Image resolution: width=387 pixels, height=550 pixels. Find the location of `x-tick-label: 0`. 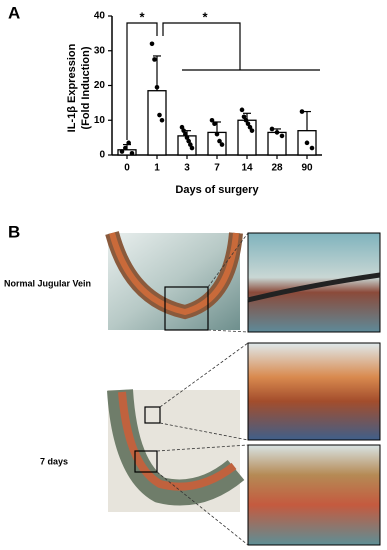

x-tick-label: 0 is located at coordinates (127, 168).